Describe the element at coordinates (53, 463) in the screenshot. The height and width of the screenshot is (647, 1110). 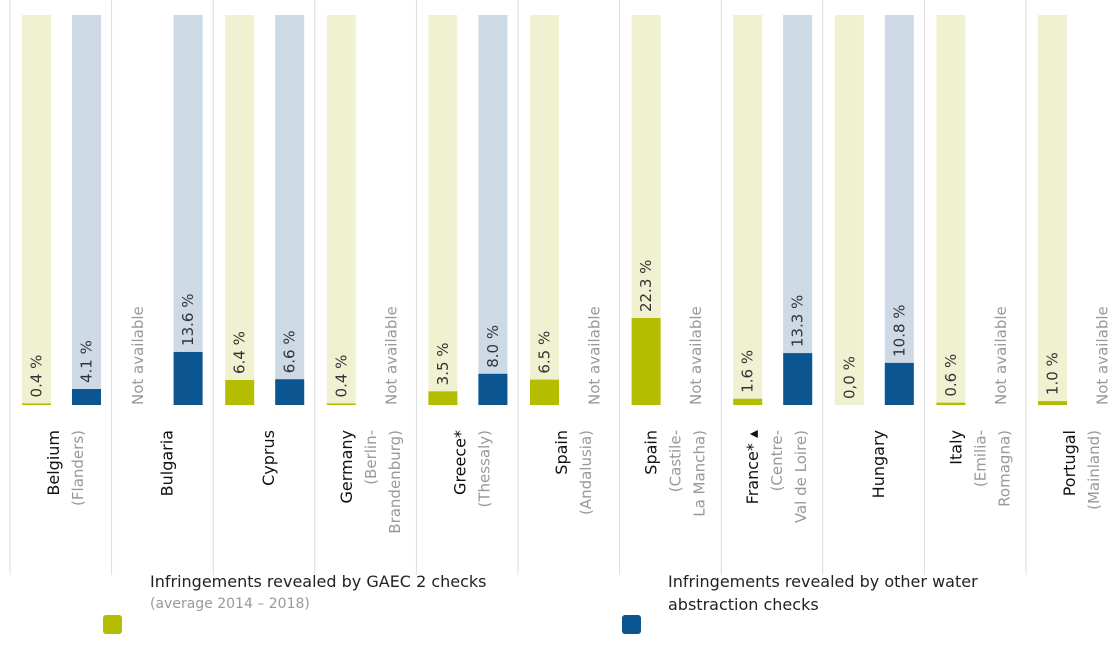
I see `category-label: Belgium` at that location.